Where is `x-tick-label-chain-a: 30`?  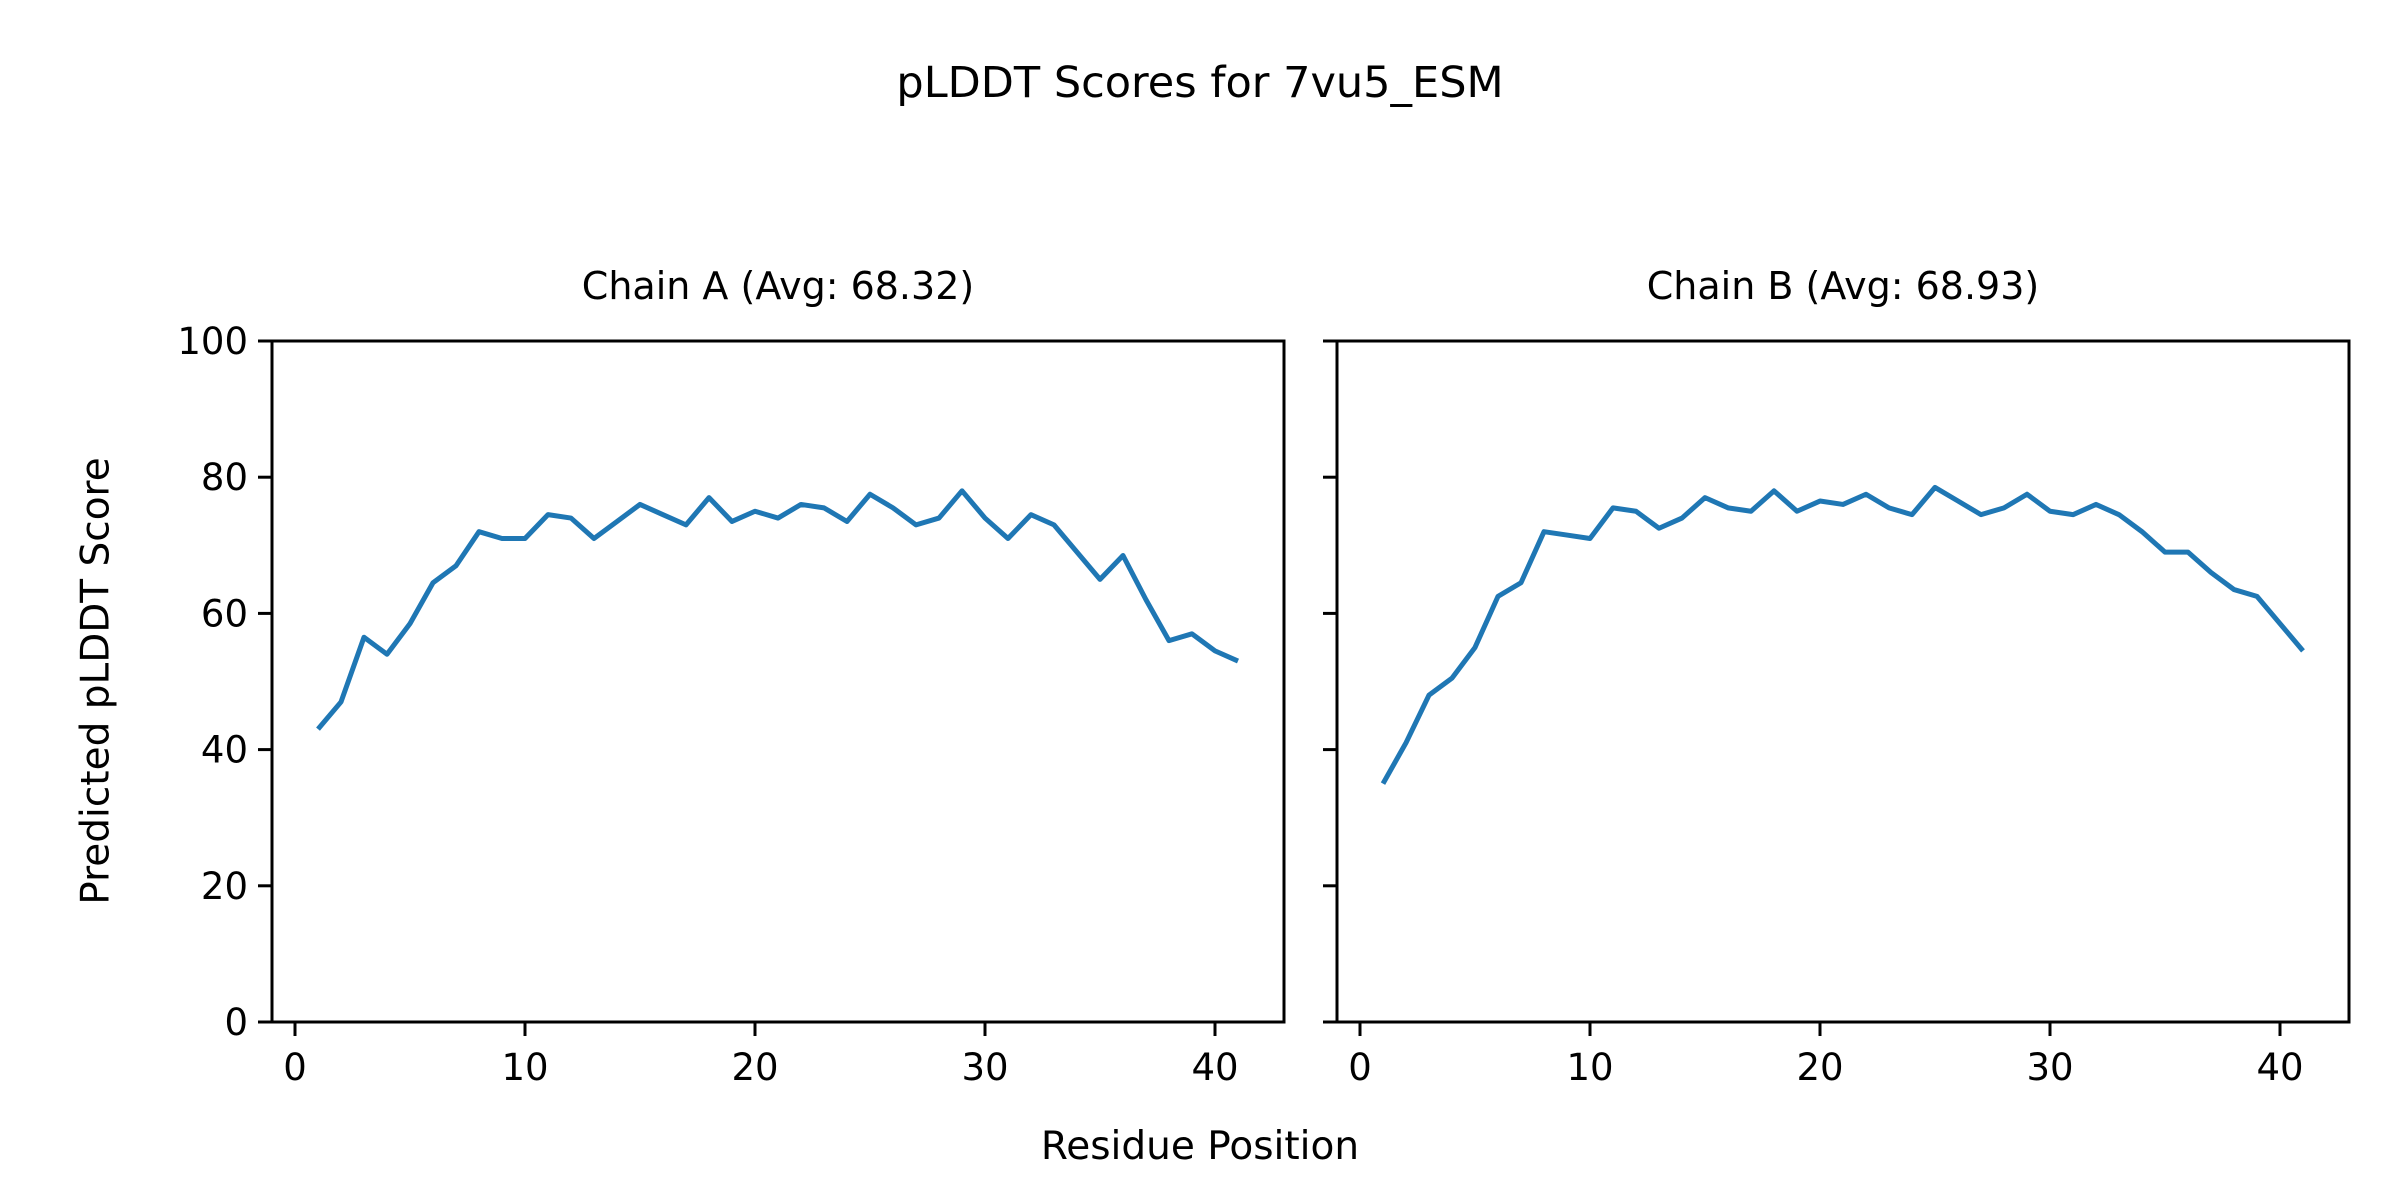 x-tick-label-chain-a: 30 is located at coordinates (984, 1067).